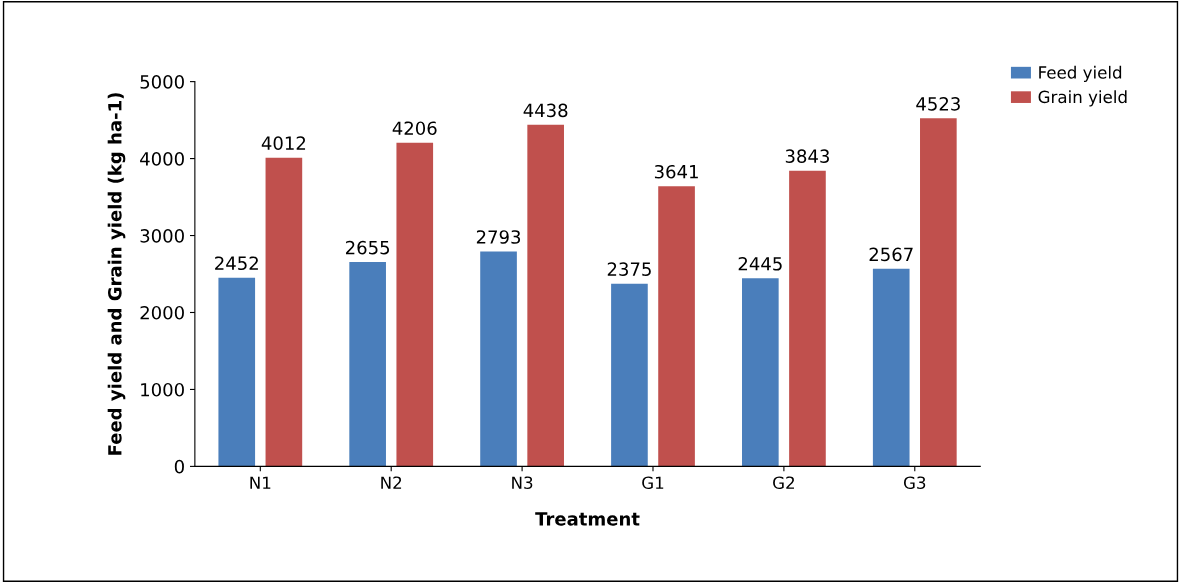 This screenshot has width=1181, height=583. What do you see at coordinates (522, 483) in the screenshot?
I see `x-tick-label: N3` at bounding box center [522, 483].